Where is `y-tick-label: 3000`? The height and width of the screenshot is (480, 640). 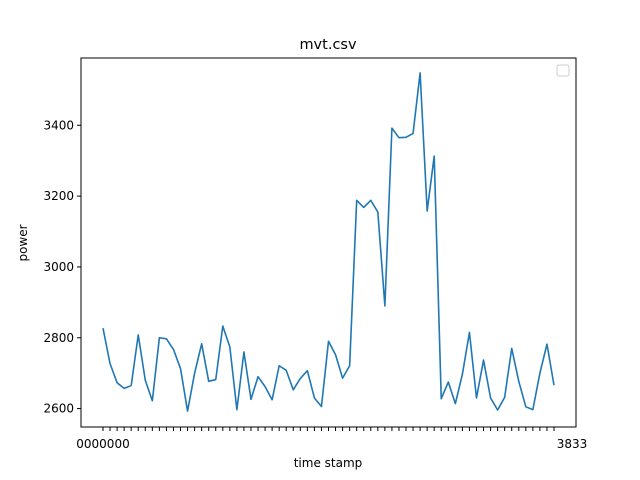 y-tick-label: 3000 is located at coordinates (58, 267).